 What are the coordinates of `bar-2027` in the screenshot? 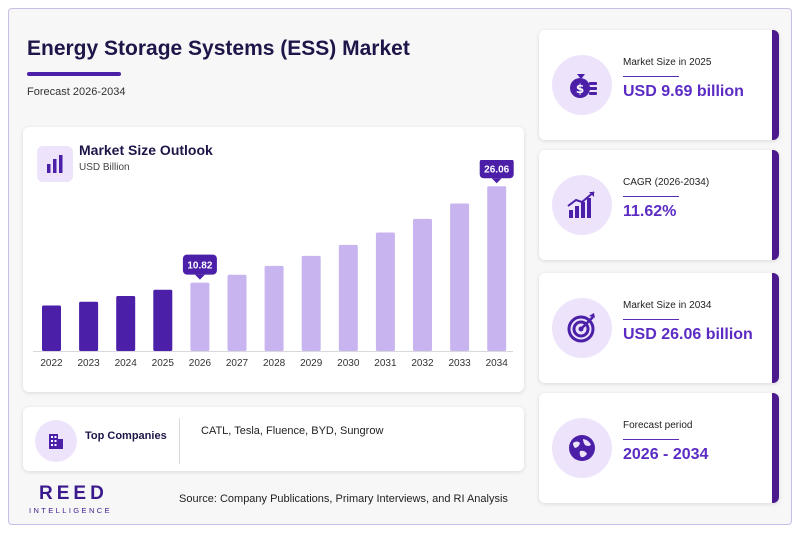 It's located at (237, 312).